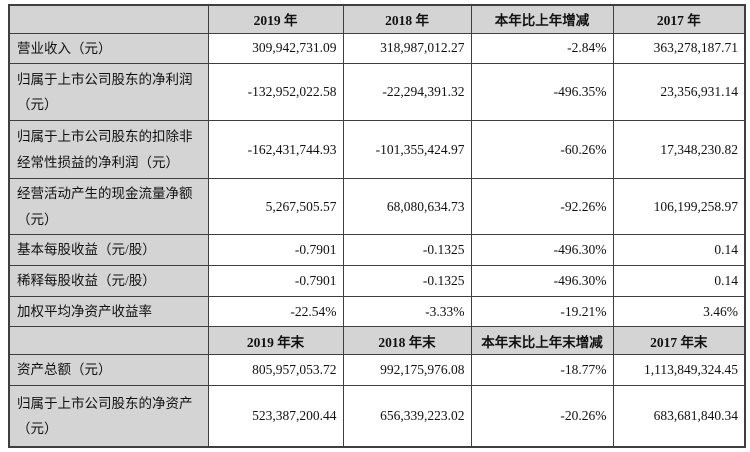 This screenshot has height=452, width=750. I want to click on value-change: -60.26%, so click(542, 150).